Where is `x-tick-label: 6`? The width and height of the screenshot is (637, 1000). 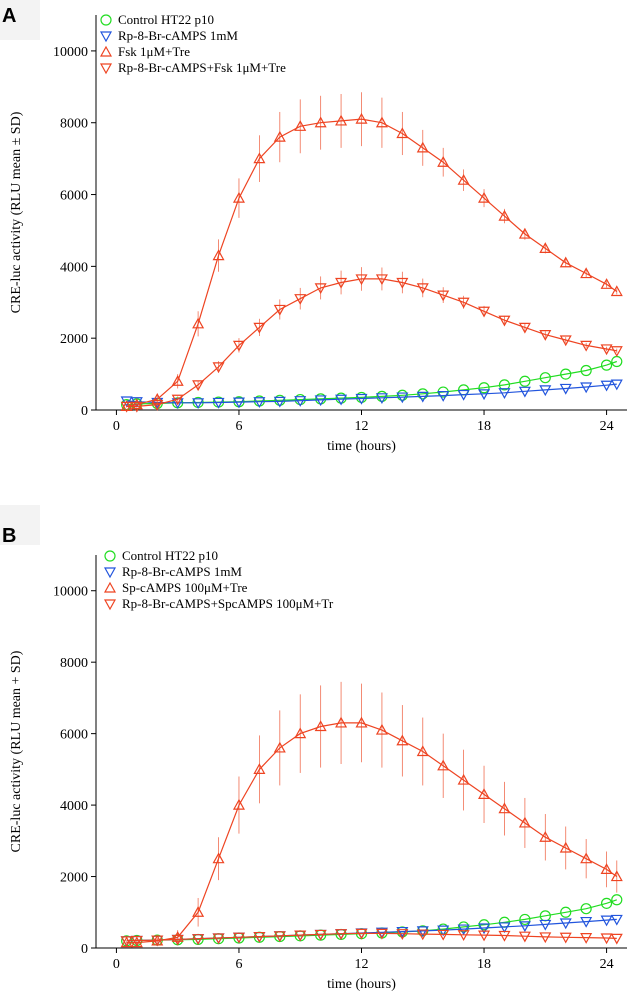
x-tick-label: 6 is located at coordinates (238, 426).